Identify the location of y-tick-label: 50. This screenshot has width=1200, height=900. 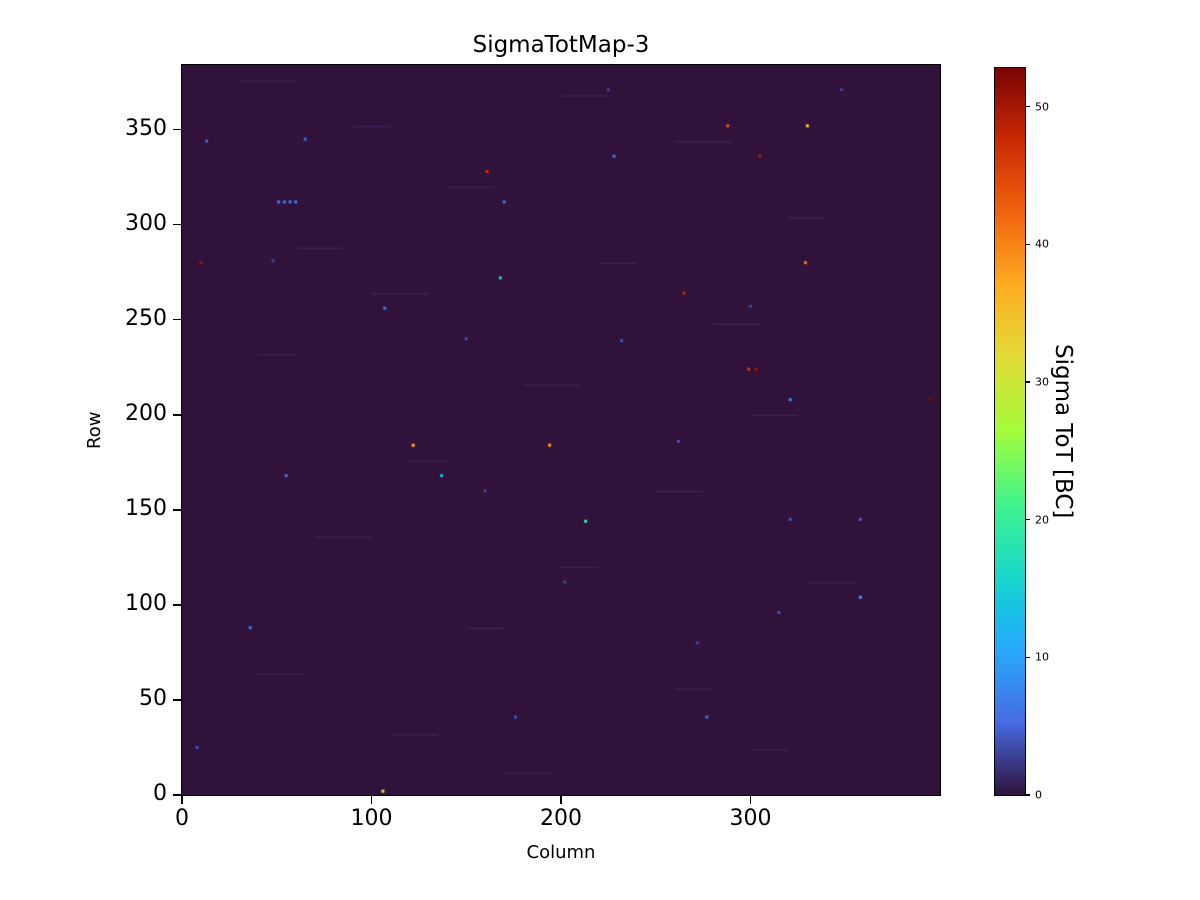
(153, 698).